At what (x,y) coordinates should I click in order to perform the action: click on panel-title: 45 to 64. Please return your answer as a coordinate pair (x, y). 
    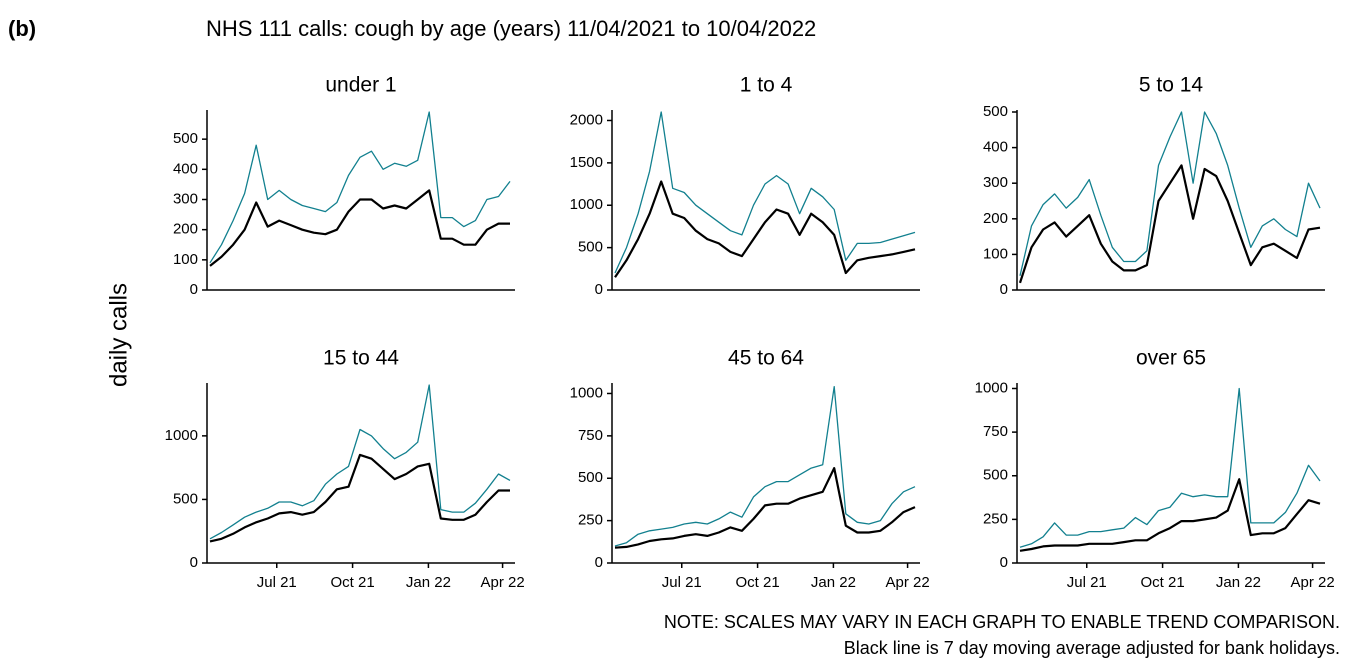
    Looking at the image, I should click on (766, 358).